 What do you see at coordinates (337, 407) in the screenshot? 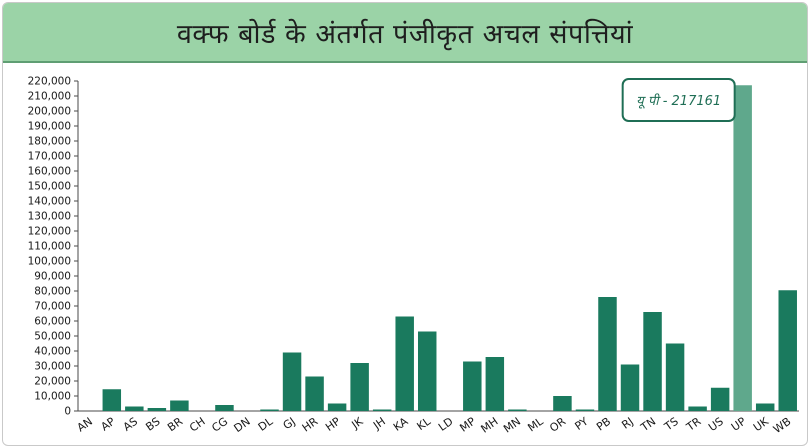
I see `bar-hp` at bounding box center [337, 407].